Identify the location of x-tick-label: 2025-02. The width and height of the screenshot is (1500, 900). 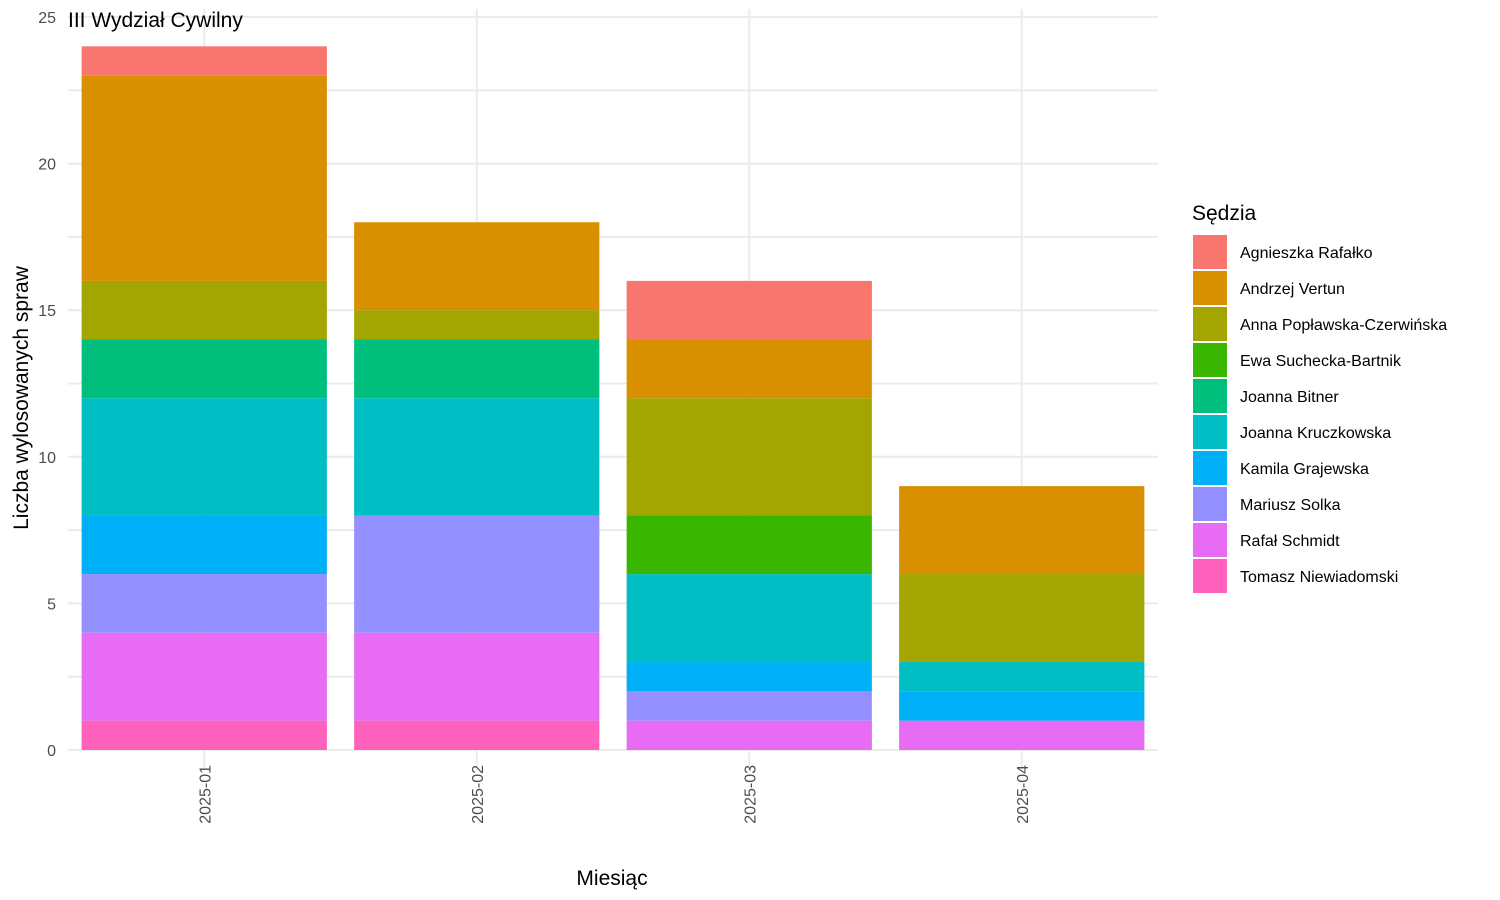
(478, 794).